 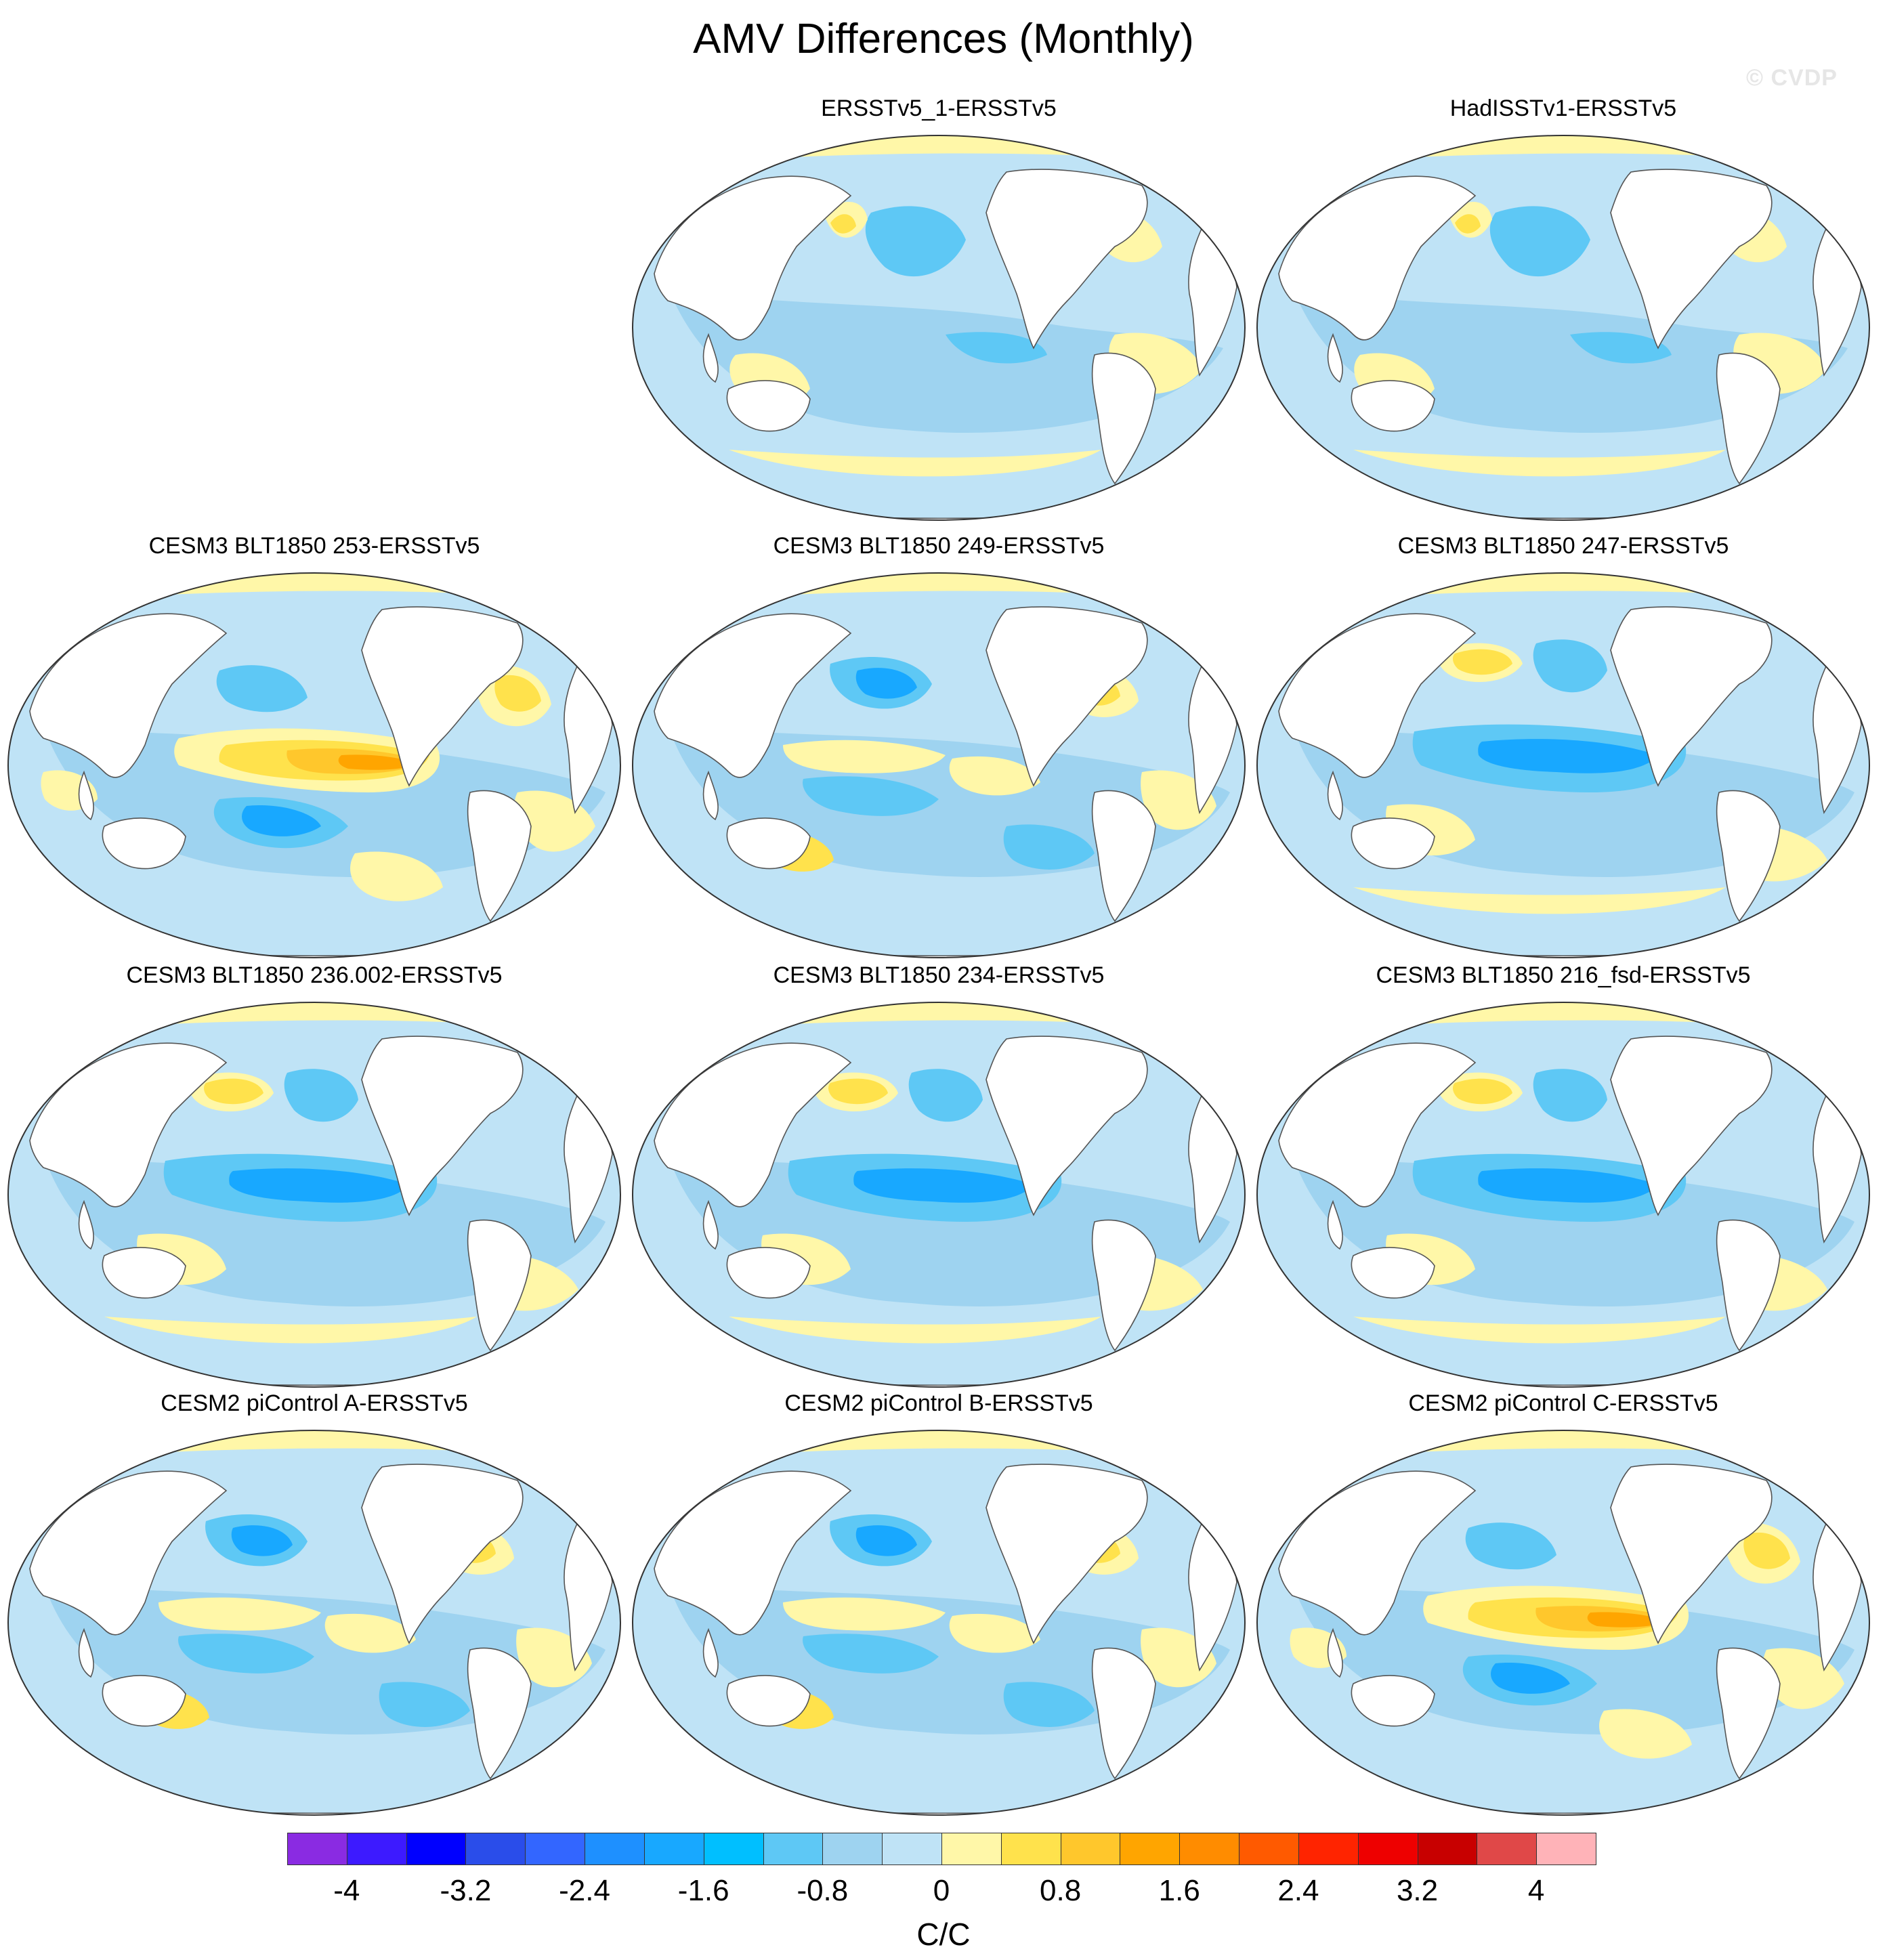 What do you see at coordinates (314, 1403) in the screenshot?
I see `panel-title: CESM2 piControl A-ERSSTv5` at bounding box center [314, 1403].